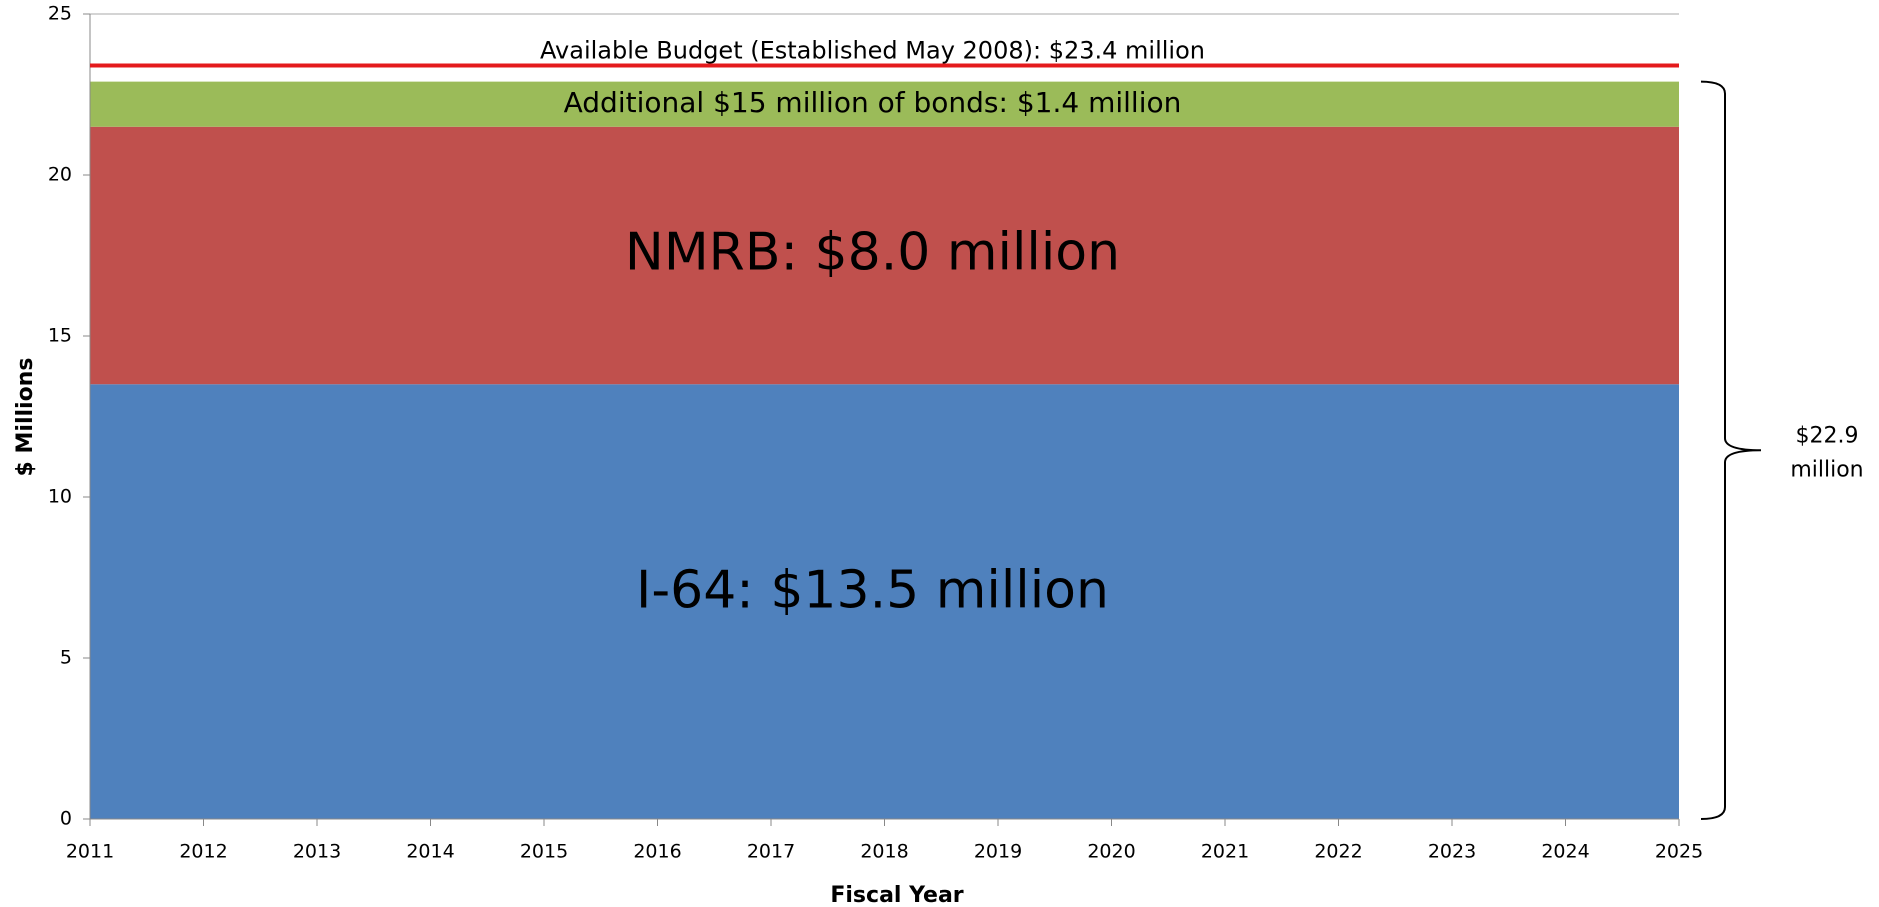 The image size is (1879, 907). I want to click on x-tick-label: 2017, so click(771, 852).